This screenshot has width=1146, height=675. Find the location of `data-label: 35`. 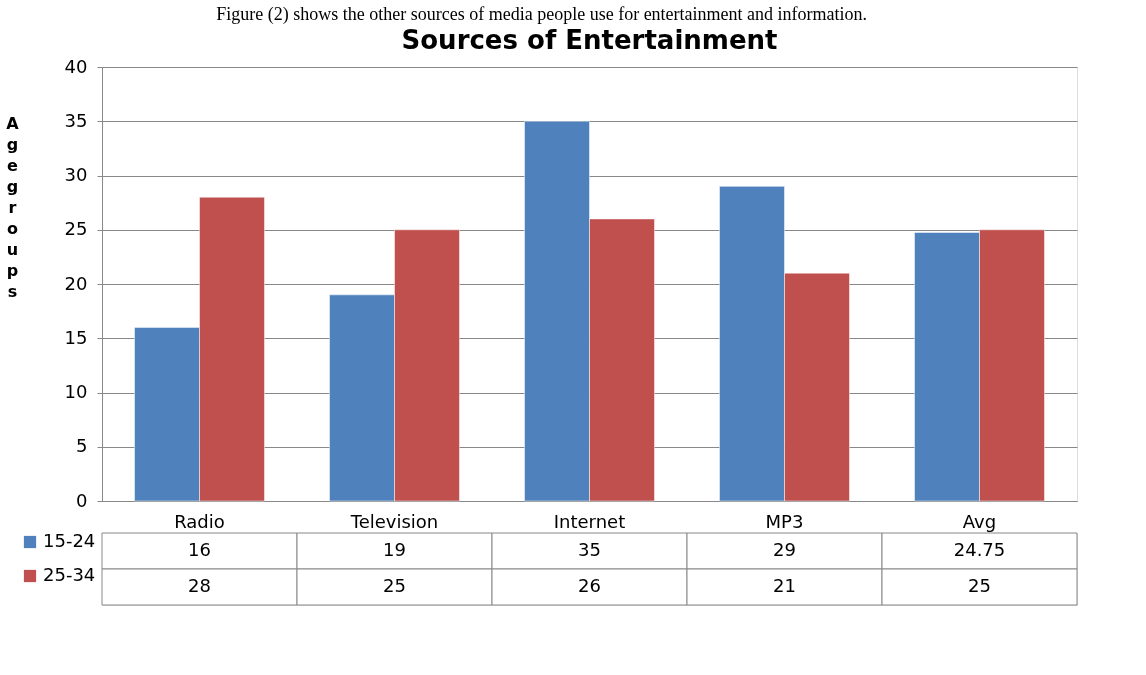

data-label: 35 is located at coordinates (589, 549).